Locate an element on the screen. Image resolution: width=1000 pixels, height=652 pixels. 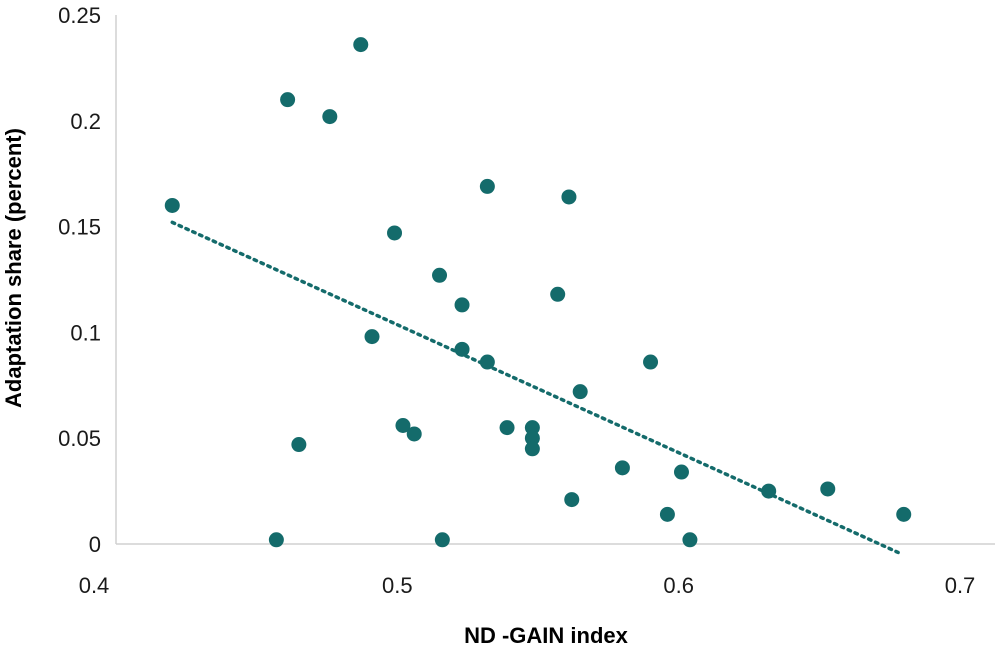
x-axis-title: ND -GAIN index is located at coordinates (546, 635).